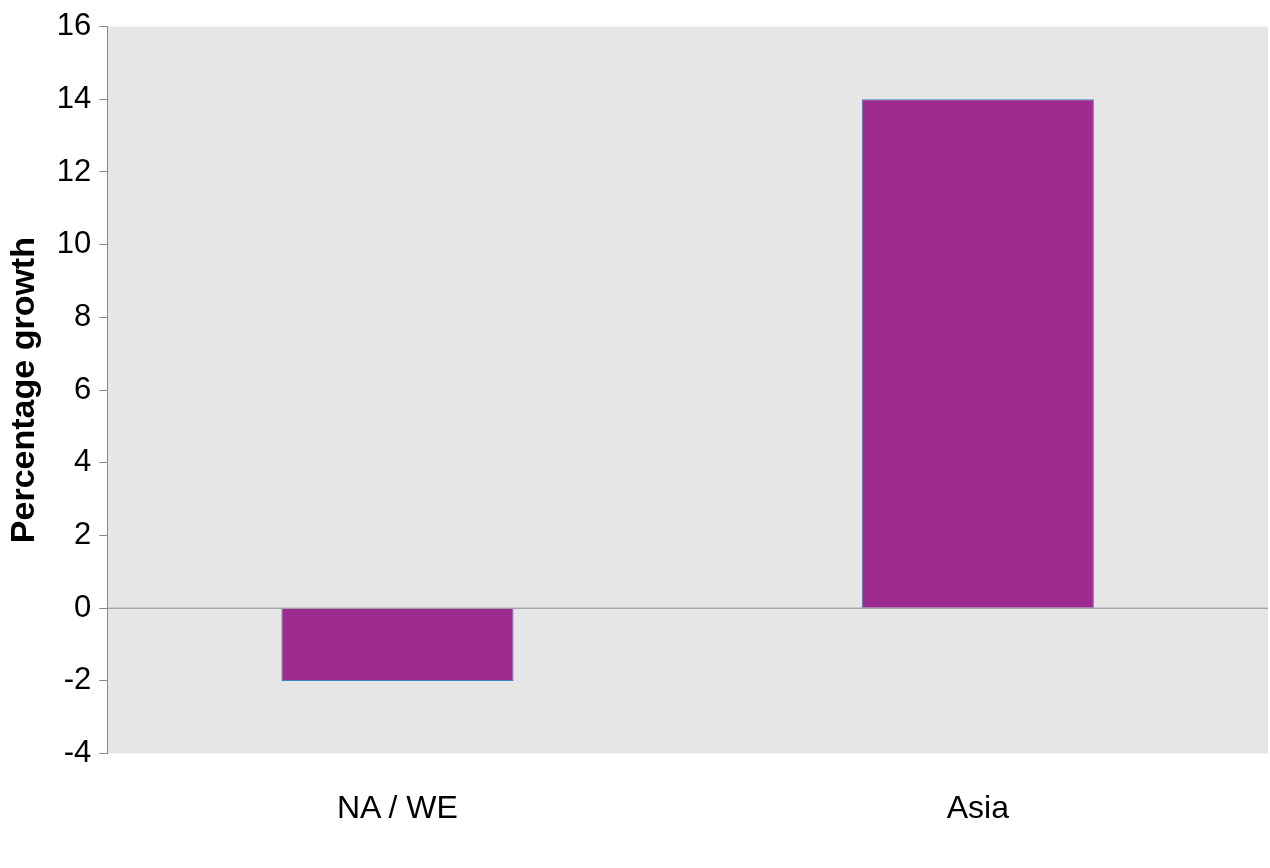 The height and width of the screenshot is (868, 1270). What do you see at coordinates (77, 752) in the screenshot?
I see `y-tick-label: -4` at bounding box center [77, 752].